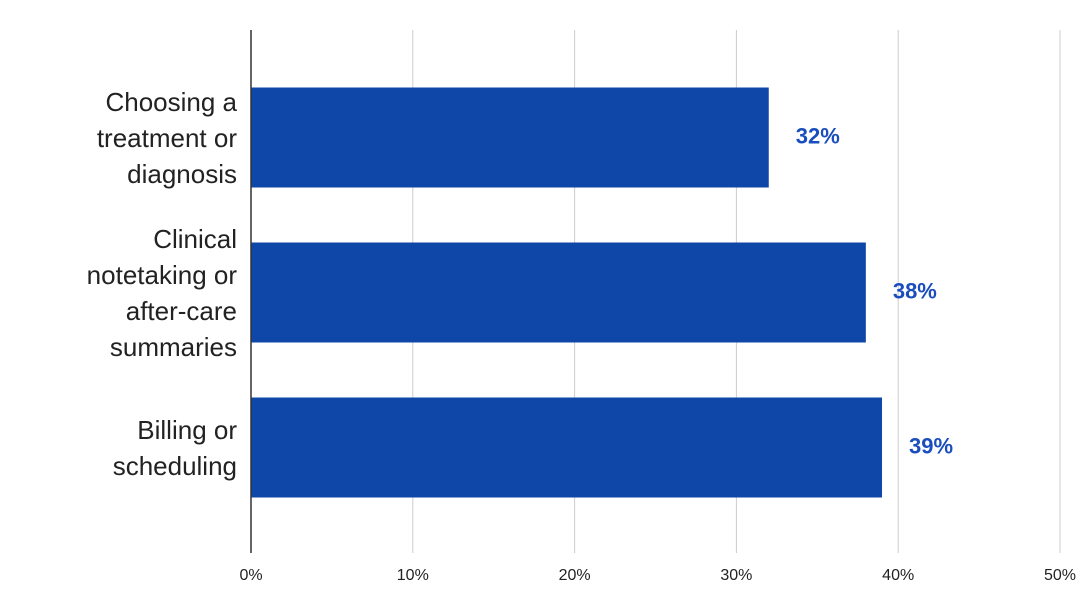  I want to click on x-tick-label: 20%, so click(575, 575).